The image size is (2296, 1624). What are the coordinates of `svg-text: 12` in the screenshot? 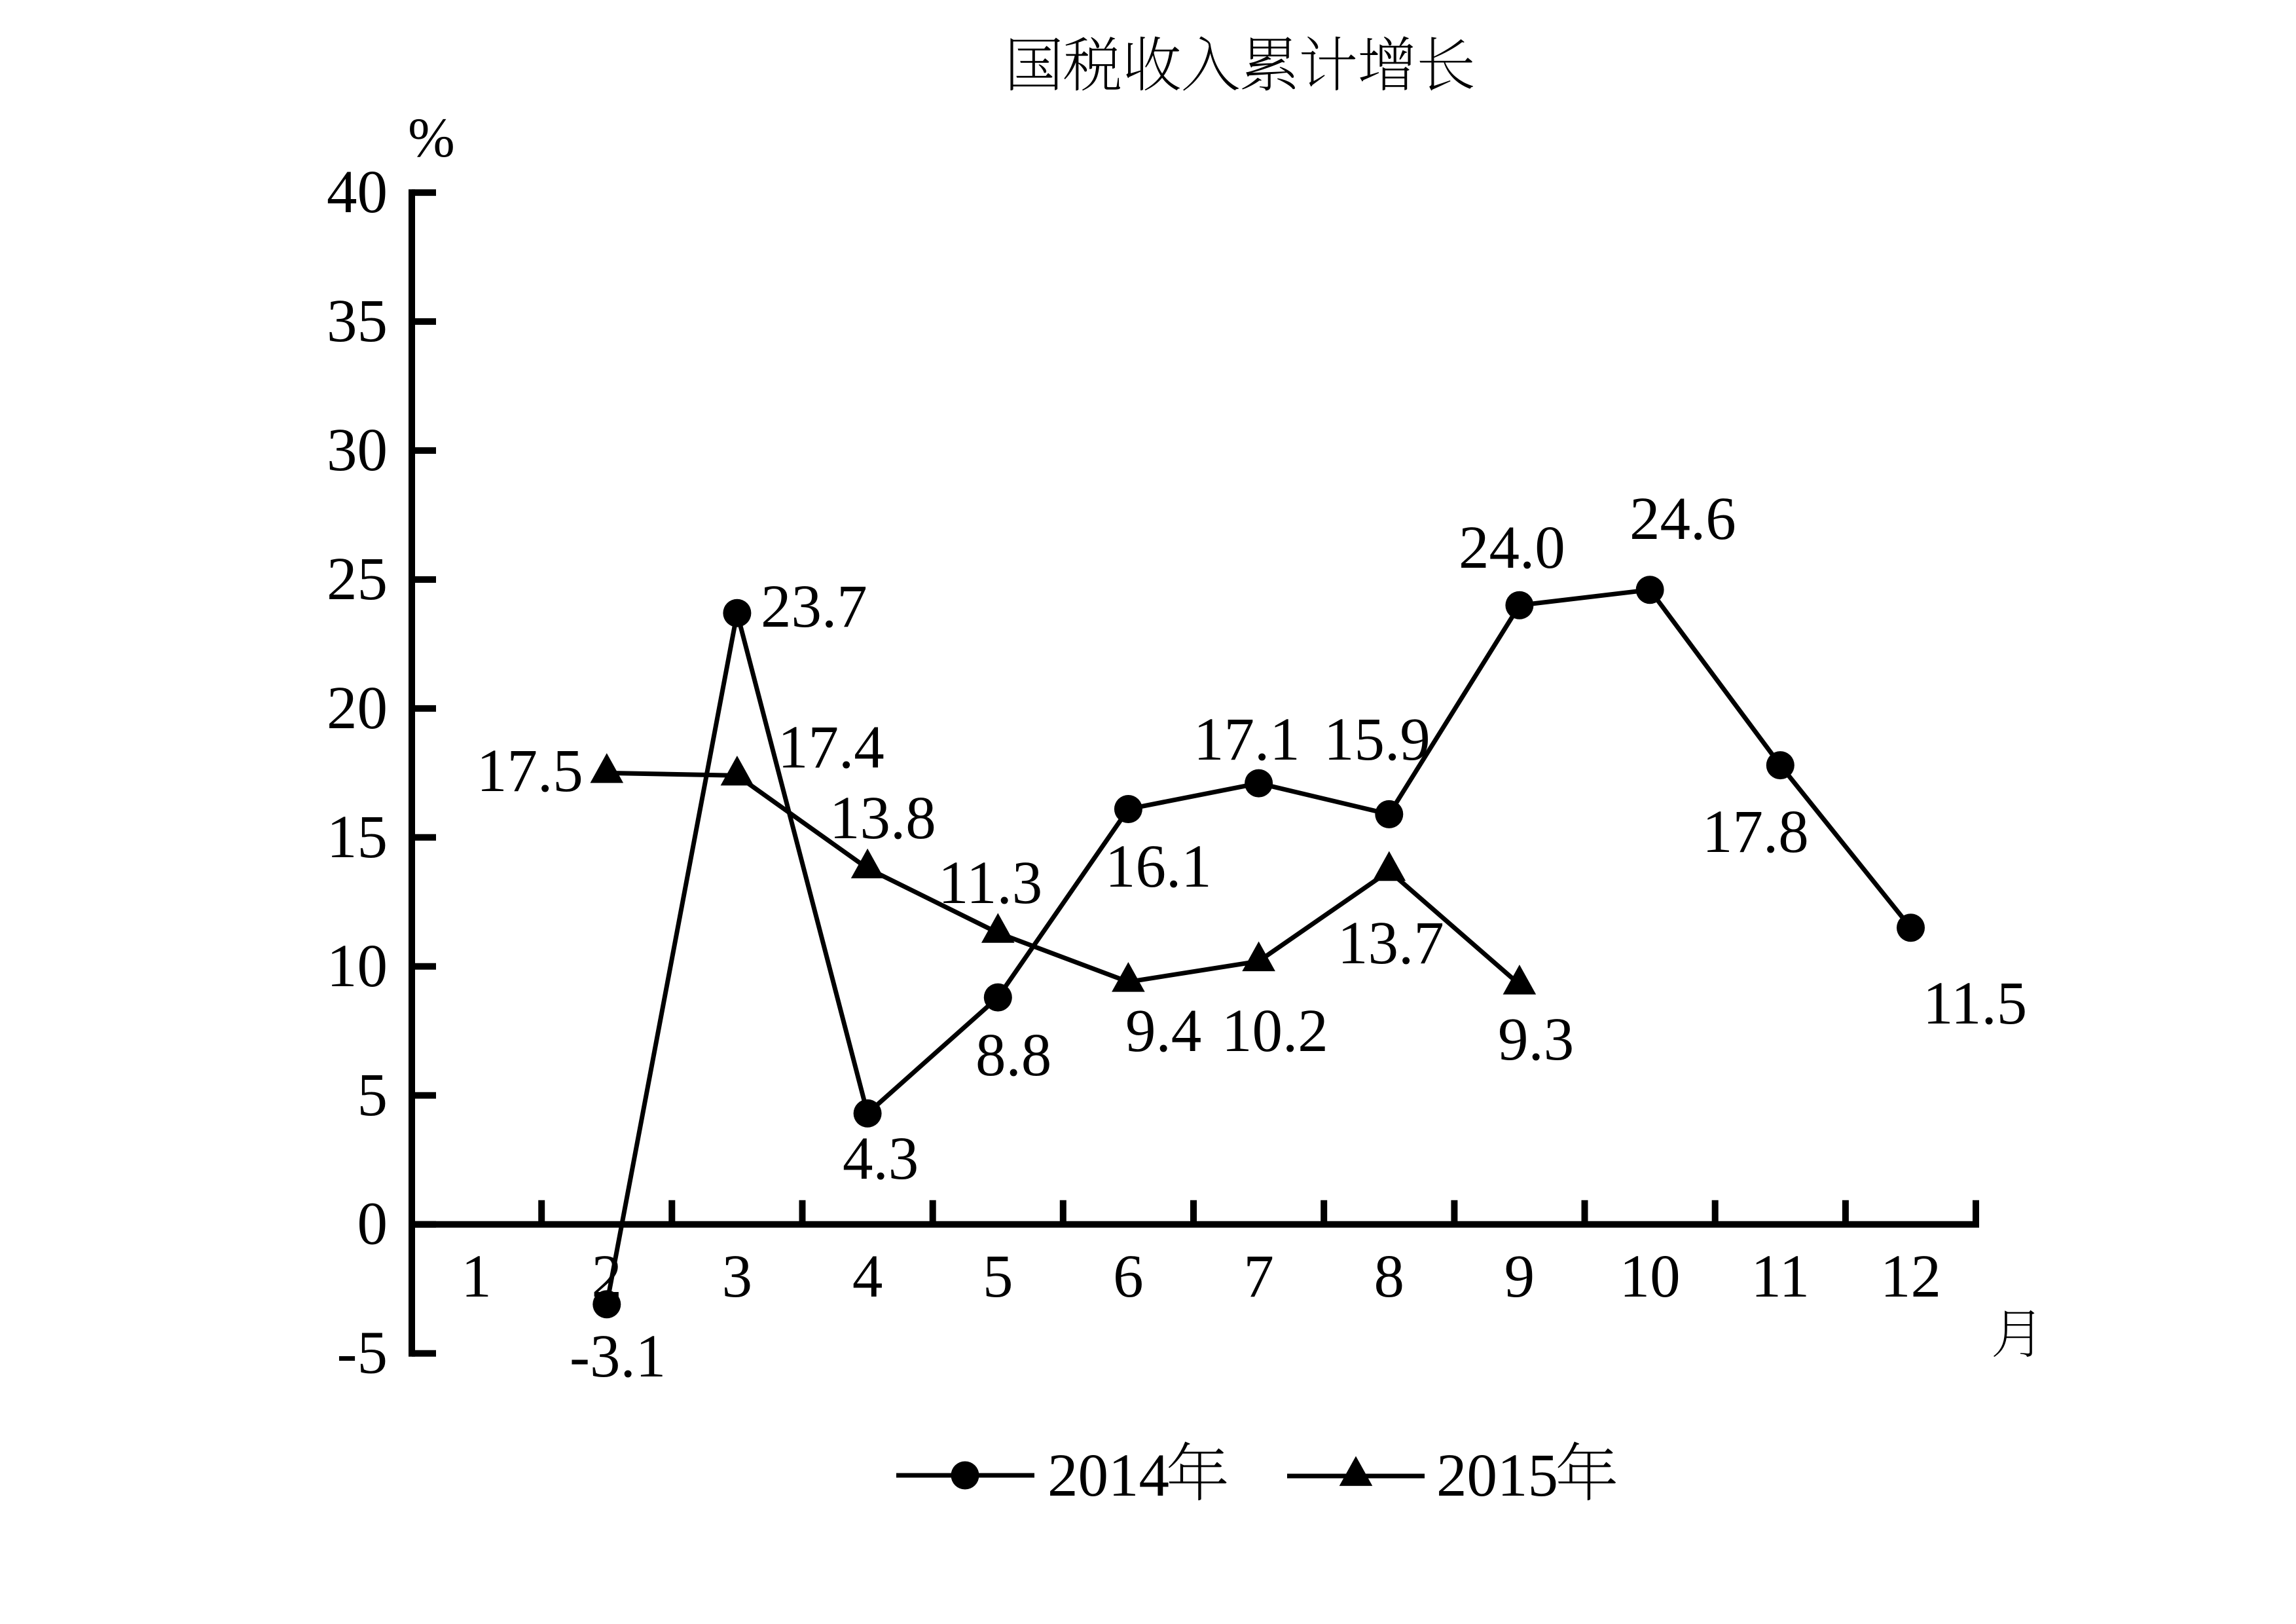 It's located at (1910, 1276).